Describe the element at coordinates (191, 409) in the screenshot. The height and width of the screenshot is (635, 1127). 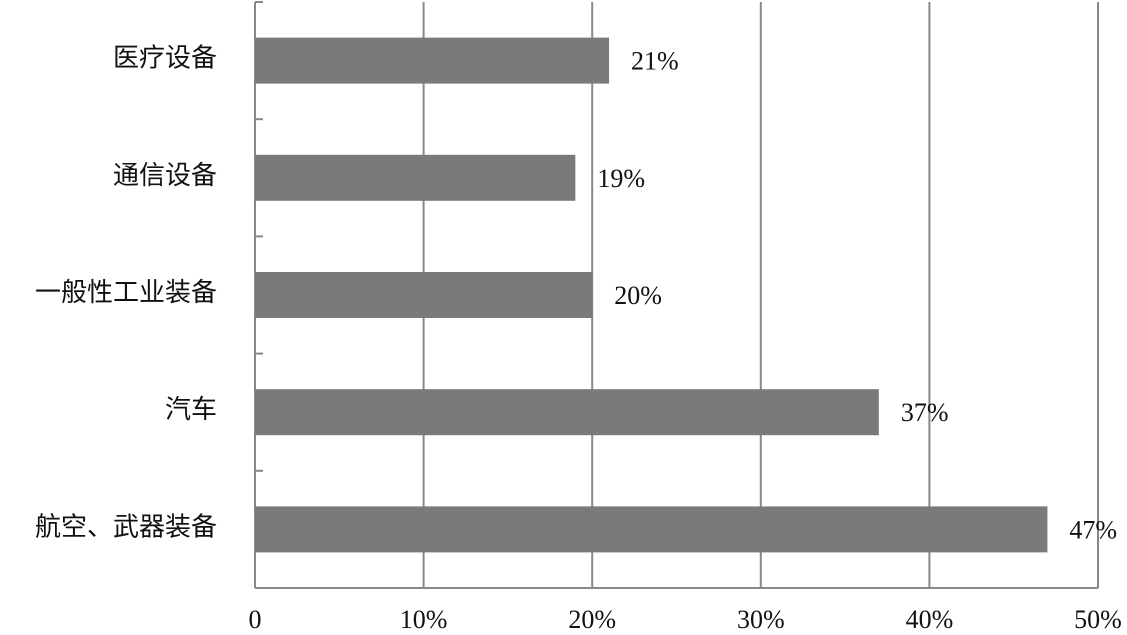
I see `y-tick-label: 汽车` at that location.